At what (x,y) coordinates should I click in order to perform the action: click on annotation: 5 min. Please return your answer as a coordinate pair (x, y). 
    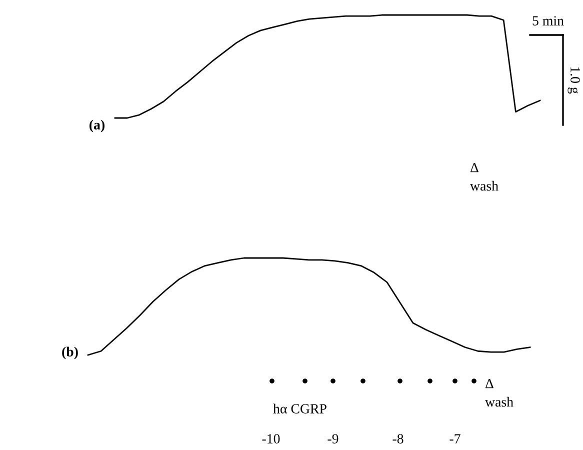
    Looking at the image, I should click on (548, 21).